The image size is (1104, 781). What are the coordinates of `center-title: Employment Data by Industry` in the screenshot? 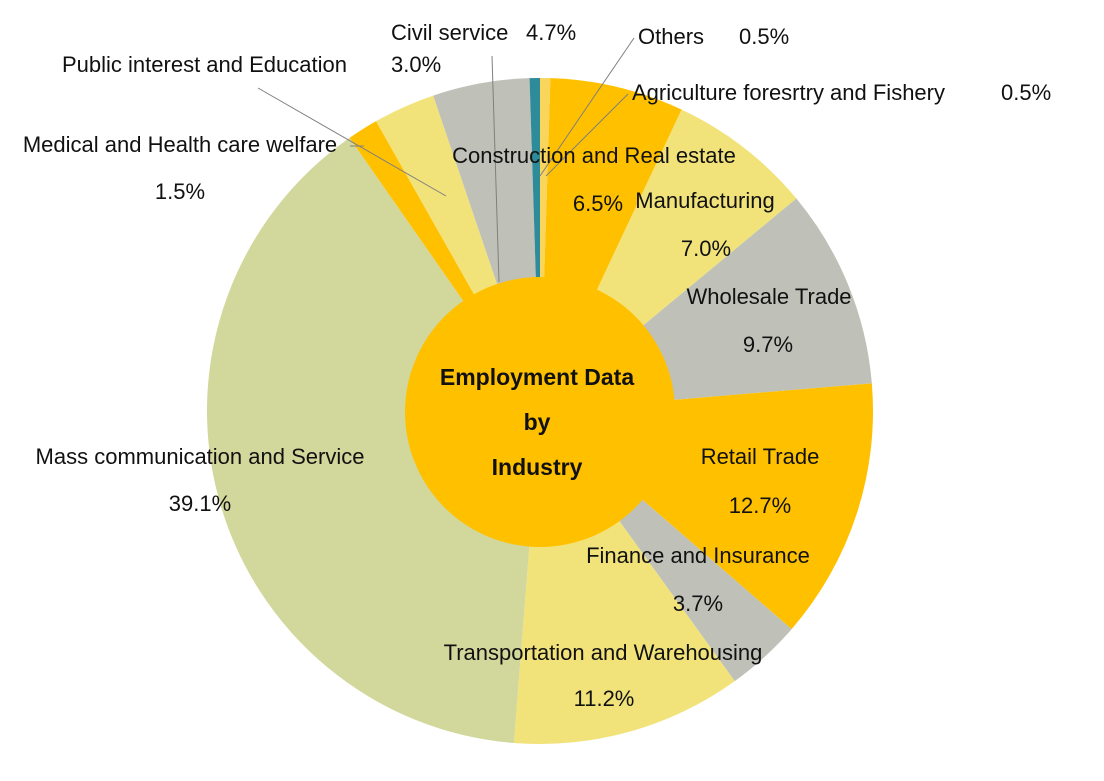 It's located at (537, 422).